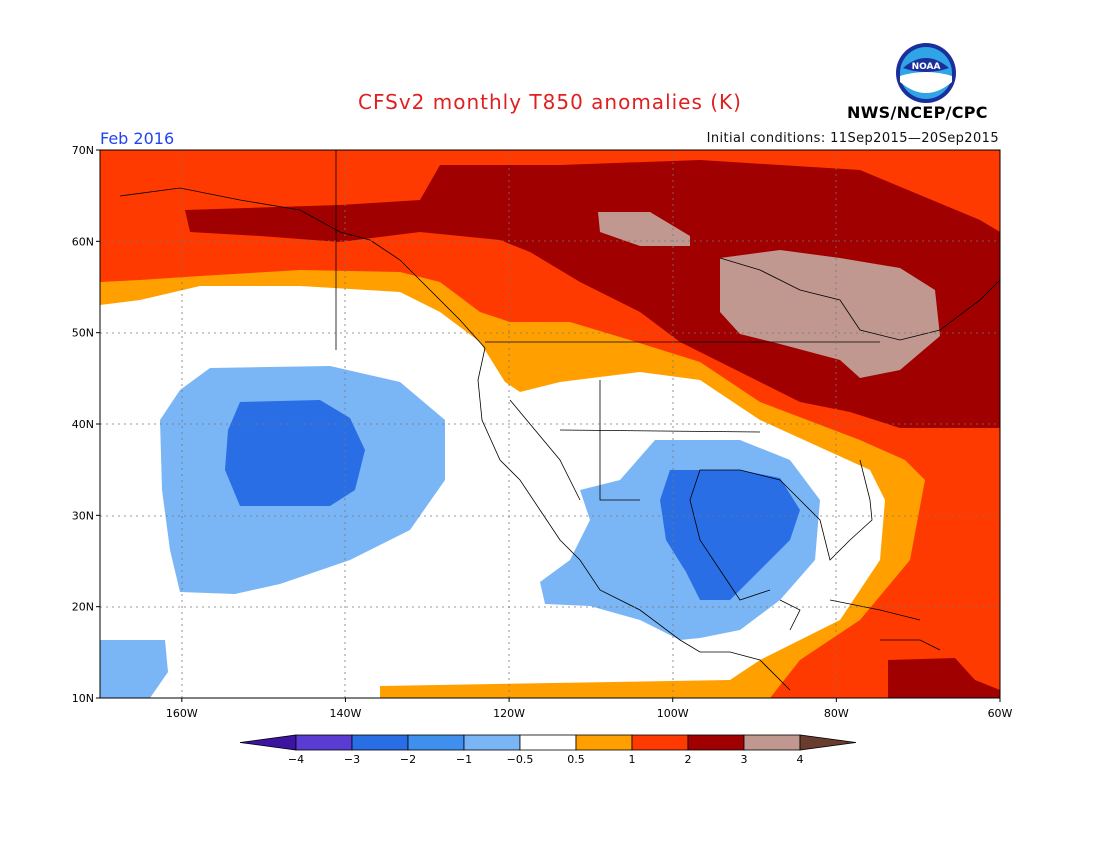  What do you see at coordinates (828, 742) in the screenshot?
I see `colorbar-right-arrow` at bounding box center [828, 742].